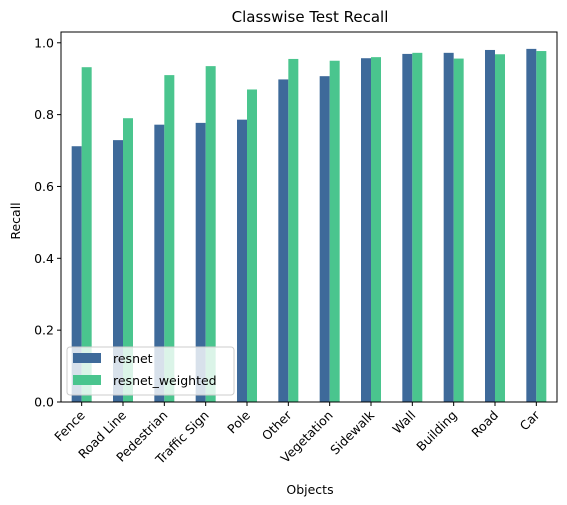 This screenshot has height=505, width=567. I want to click on bar-resnet-weighted-sidewalk, so click(376, 230).